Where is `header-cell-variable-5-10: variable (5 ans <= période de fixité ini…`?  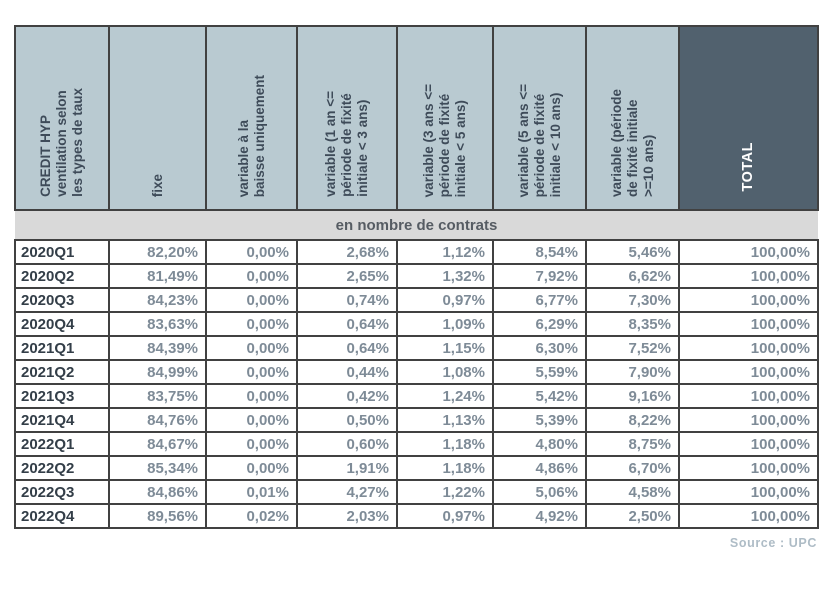 header-cell-variable-5-10: variable (5 ans <= période de fixité ini… is located at coordinates (539, 118).